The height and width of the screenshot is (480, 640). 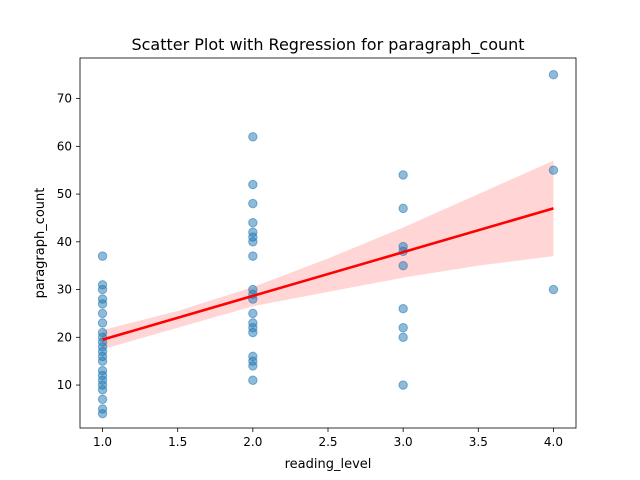 I want to click on y-tick-label-2: 30, so click(x=64, y=290).